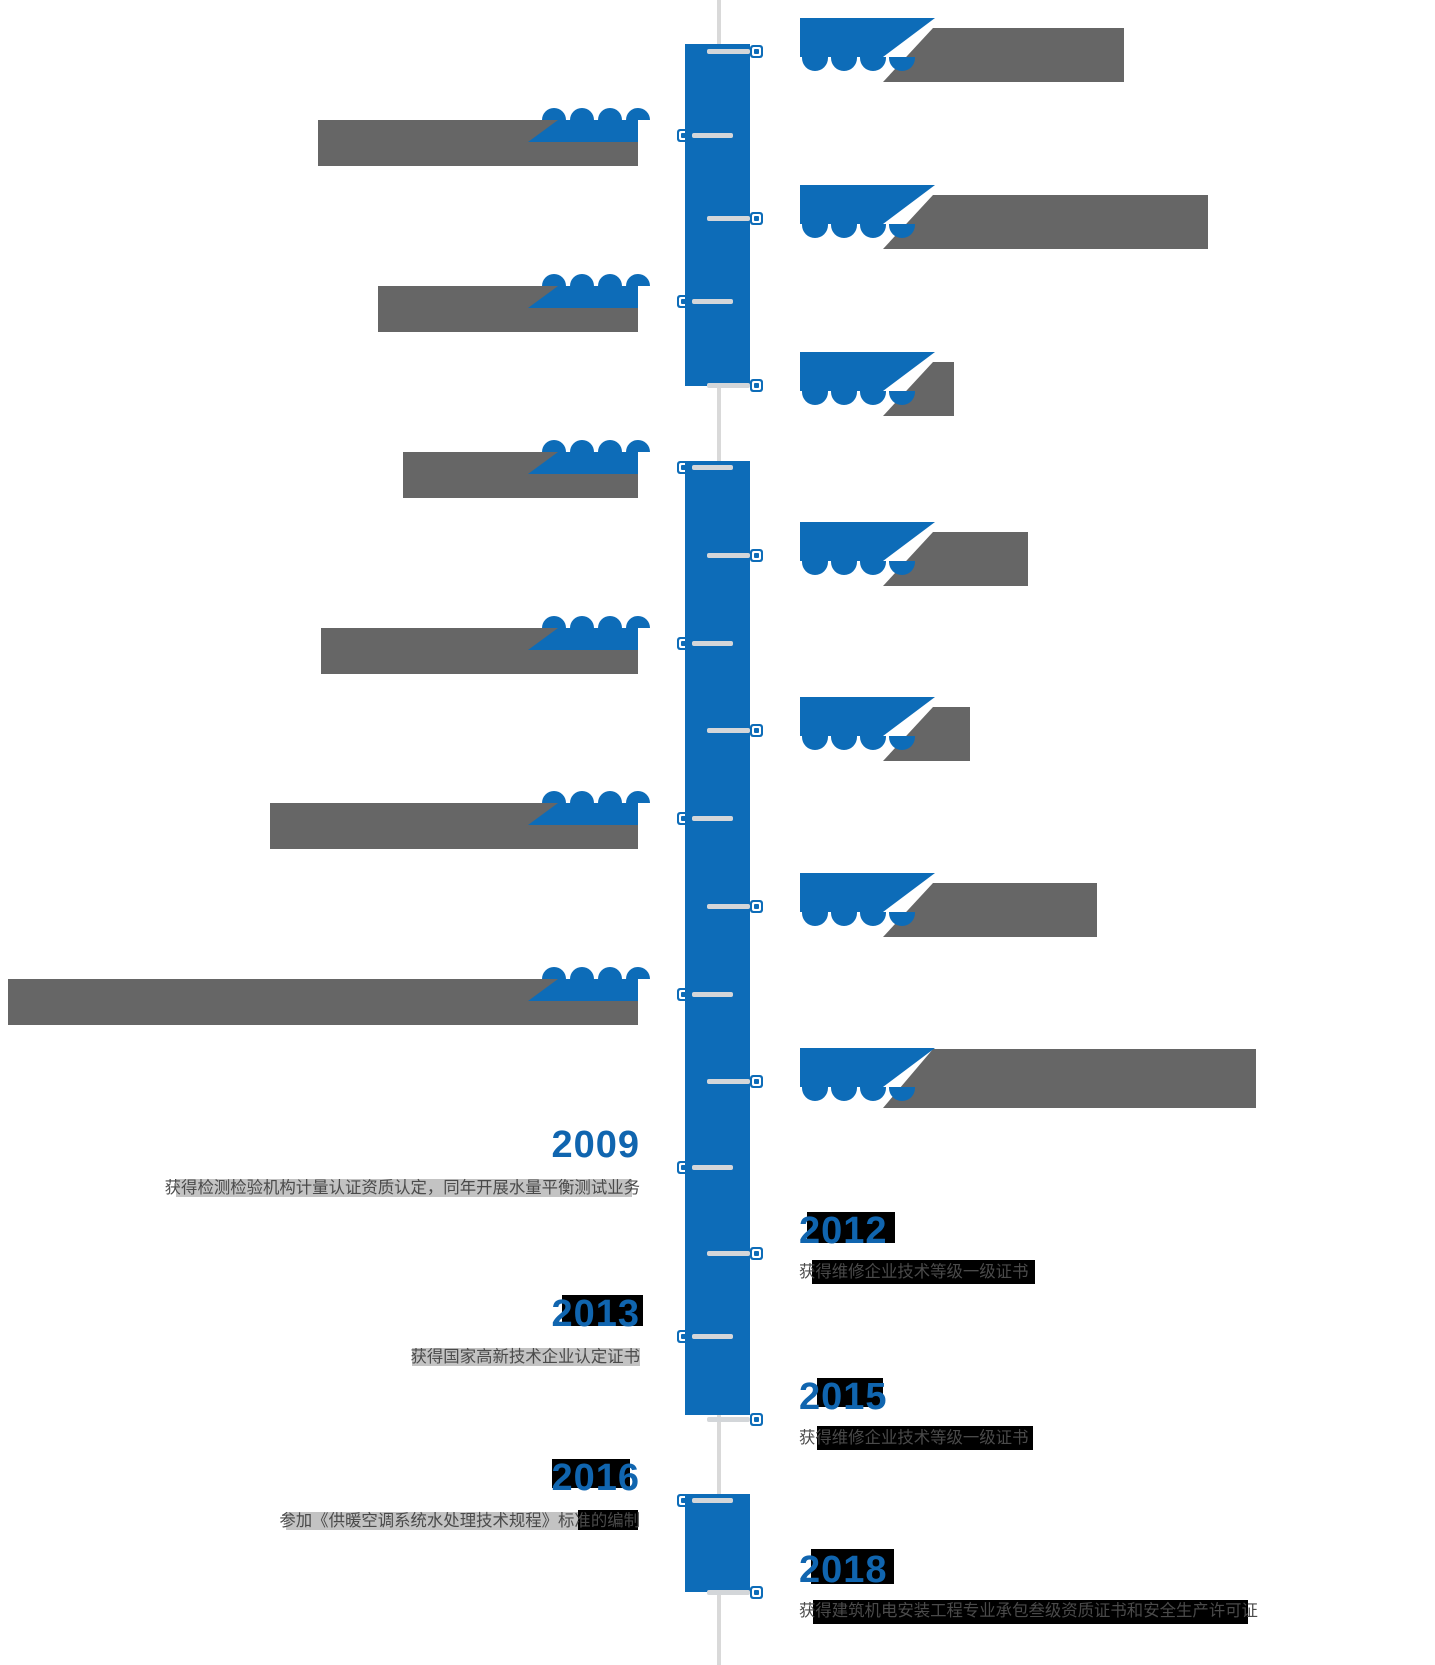 The height and width of the screenshot is (1665, 1435). I want to click on entry-year: 2009, so click(595, 1145).